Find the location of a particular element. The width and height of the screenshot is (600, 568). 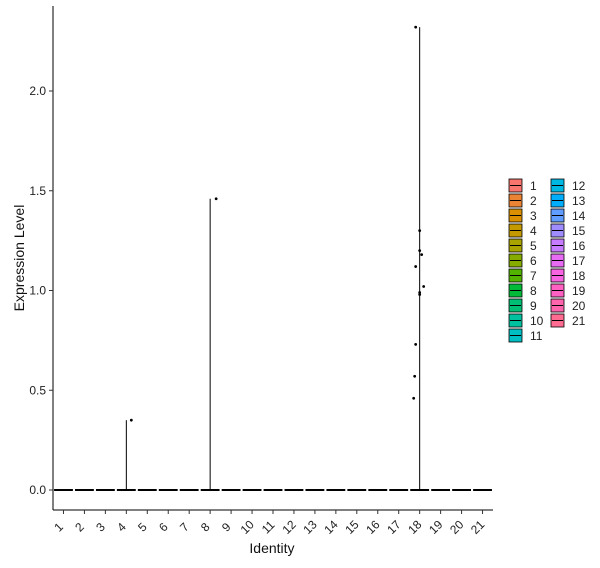

legend-item-1: 1 is located at coordinates (522, 185).